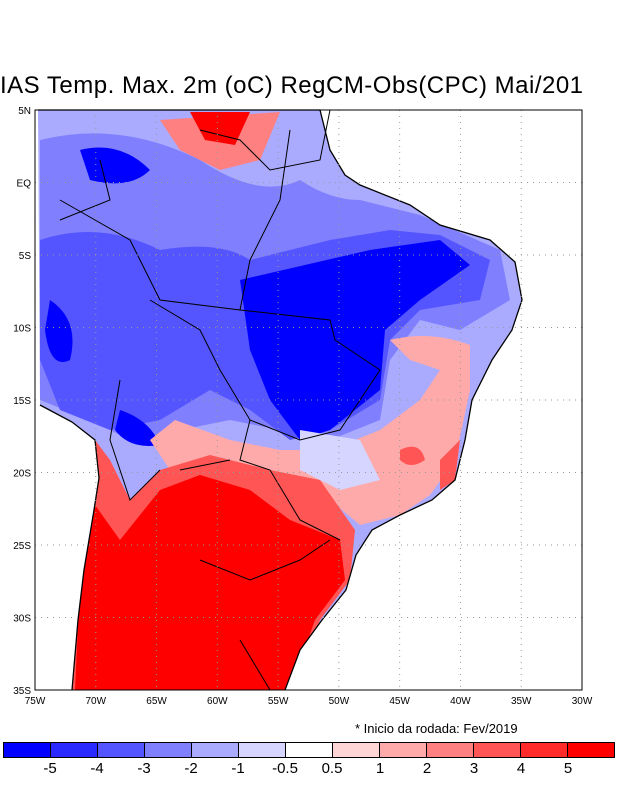 The height and width of the screenshot is (800, 618). Describe the element at coordinates (24, 184) in the screenshot. I see `lat-tick-label: EQ` at that location.